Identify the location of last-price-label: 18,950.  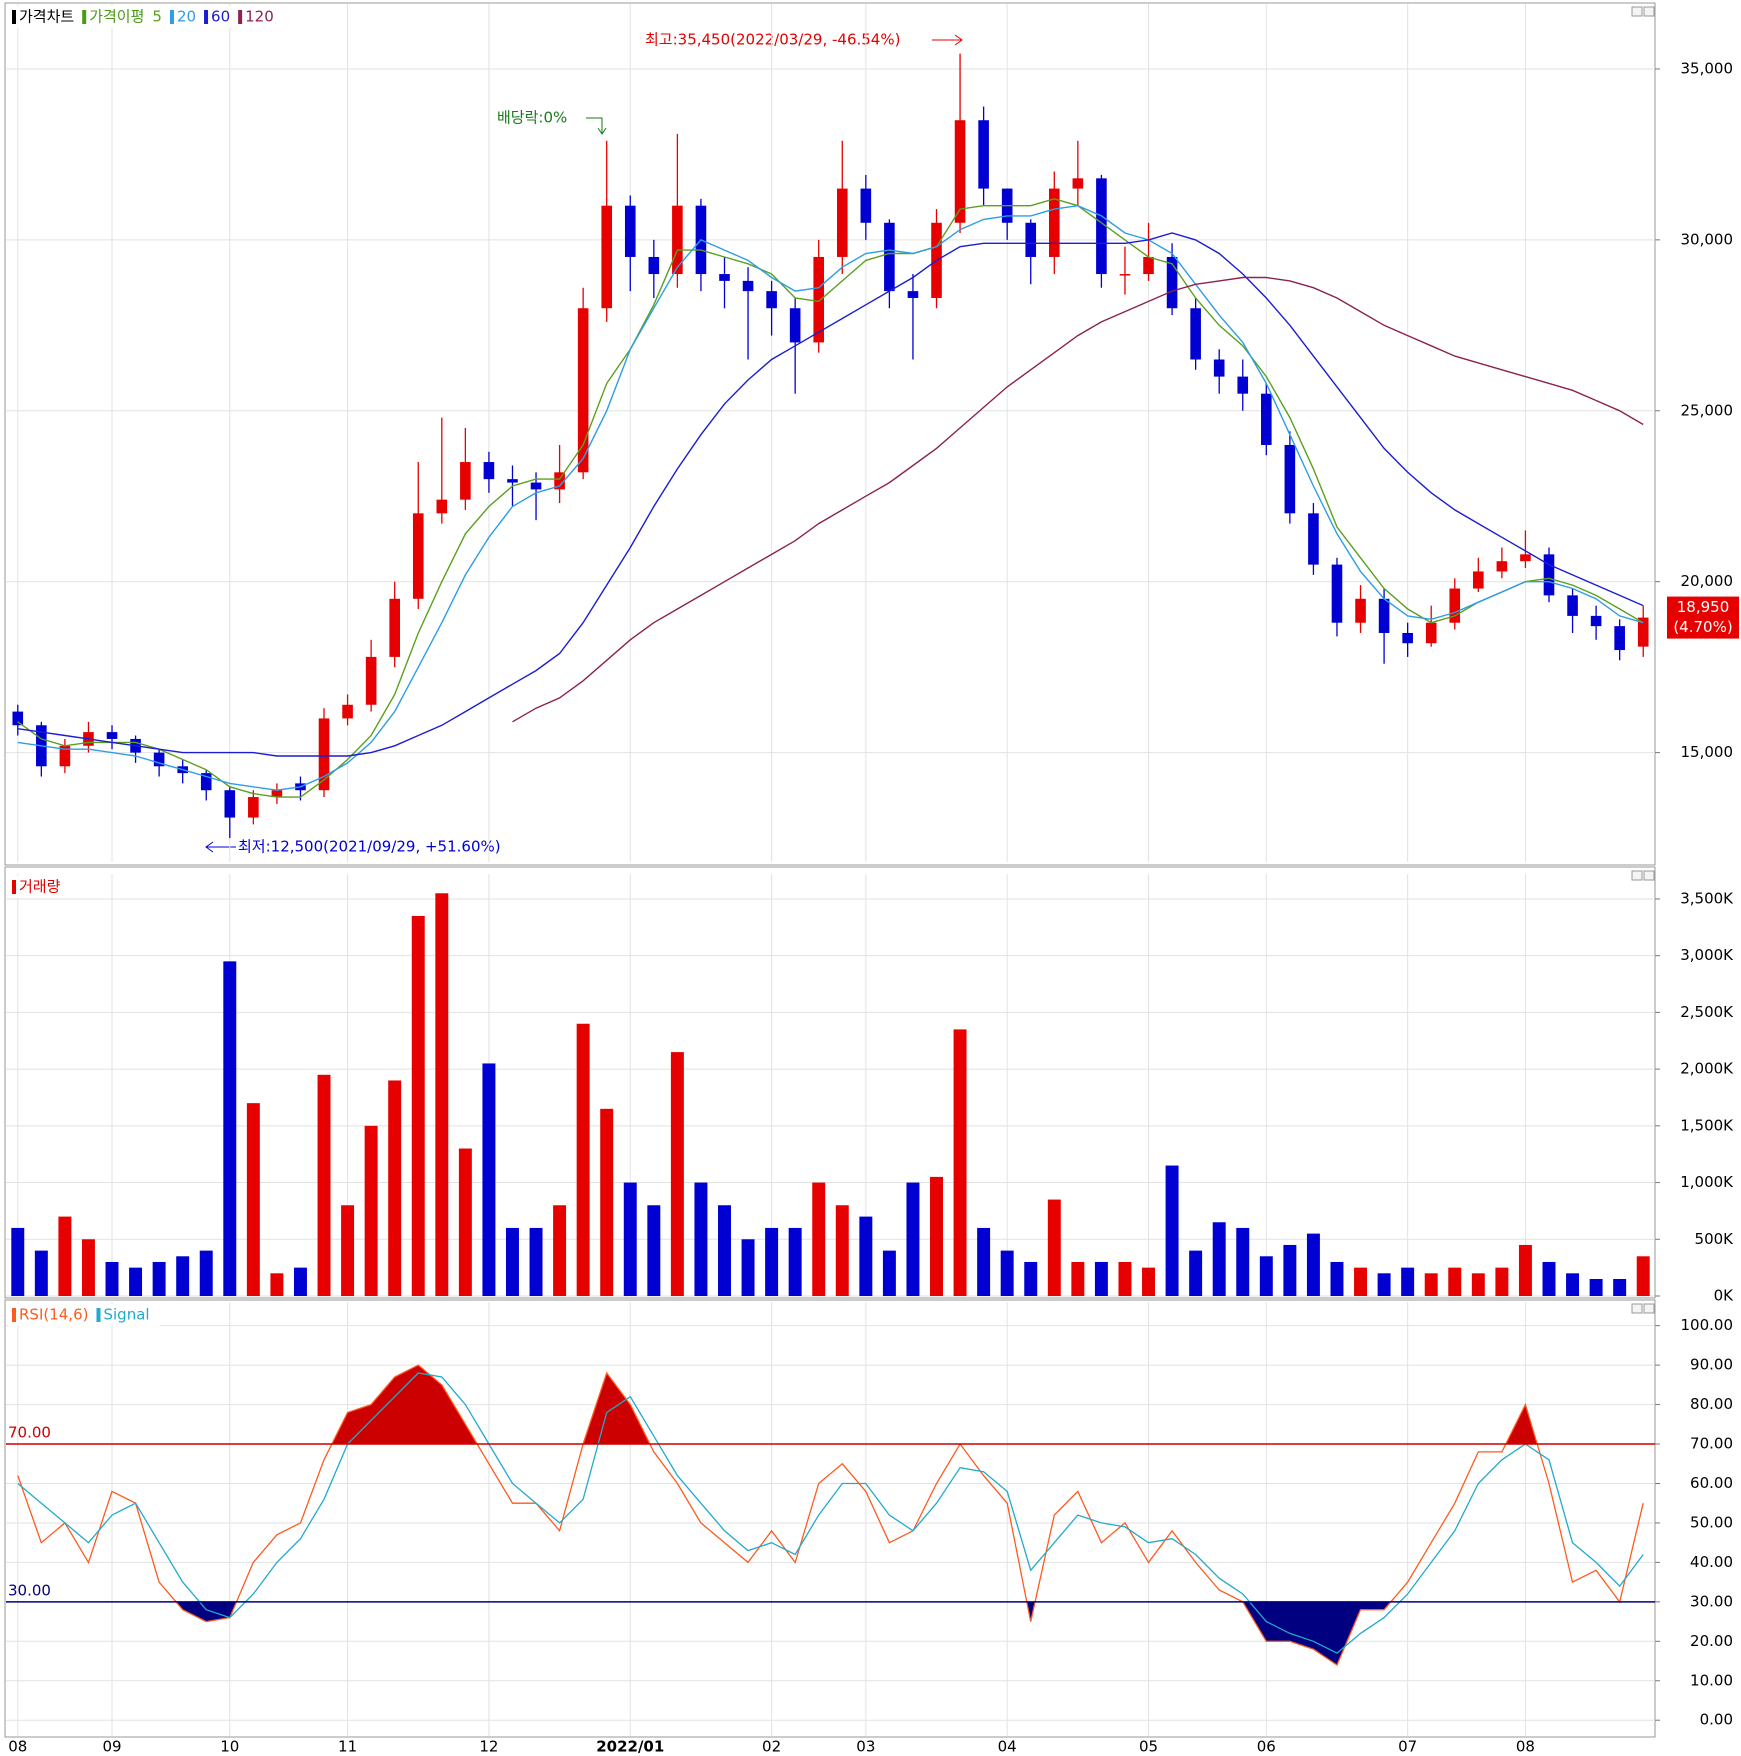
(1703, 607).